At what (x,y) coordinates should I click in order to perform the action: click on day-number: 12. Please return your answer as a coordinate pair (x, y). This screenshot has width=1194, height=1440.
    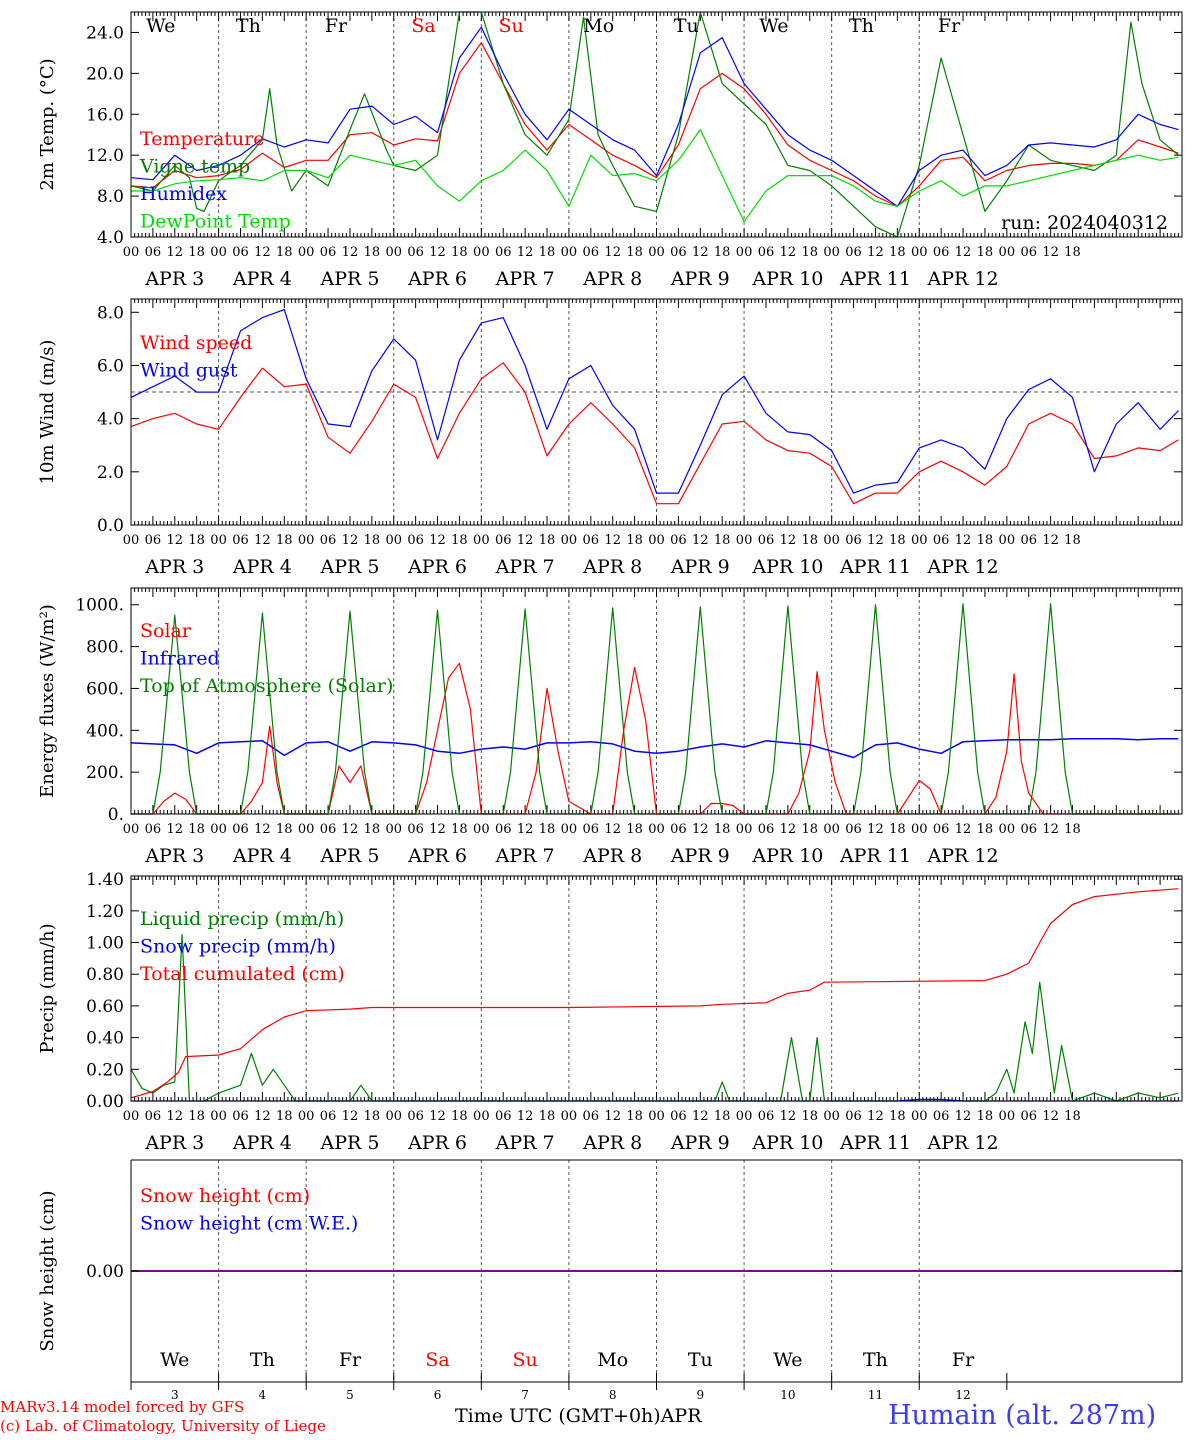
    Looking at the image, I should click on (962, 1395).